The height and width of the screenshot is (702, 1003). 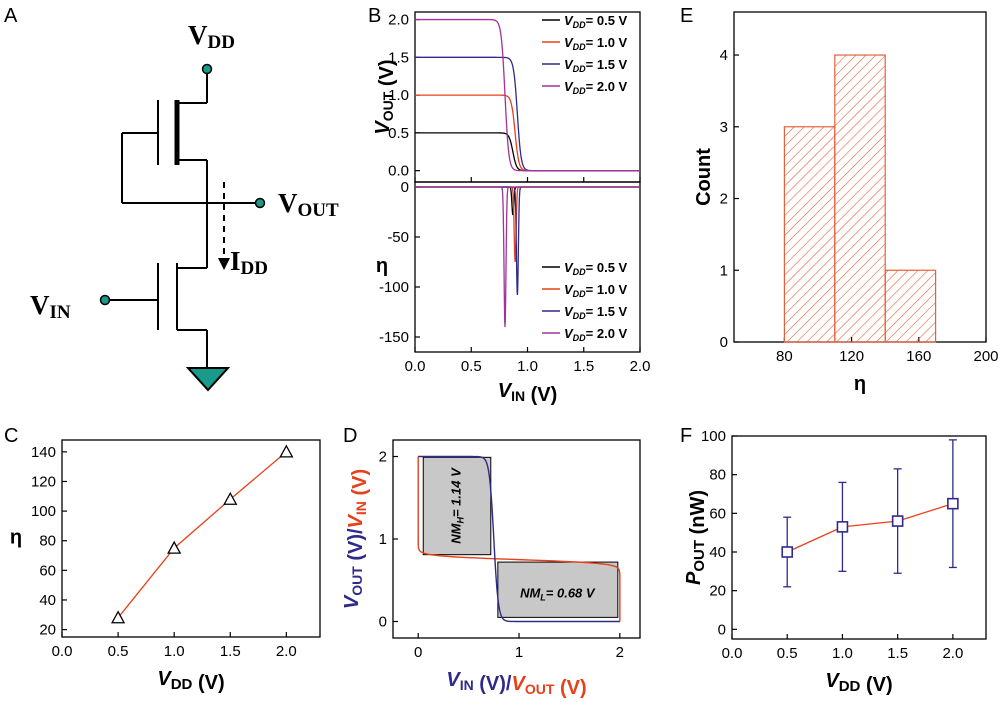 I want to click on y-axis-label: VOUT (V)/VIN (V), so click(x=356, y=539).